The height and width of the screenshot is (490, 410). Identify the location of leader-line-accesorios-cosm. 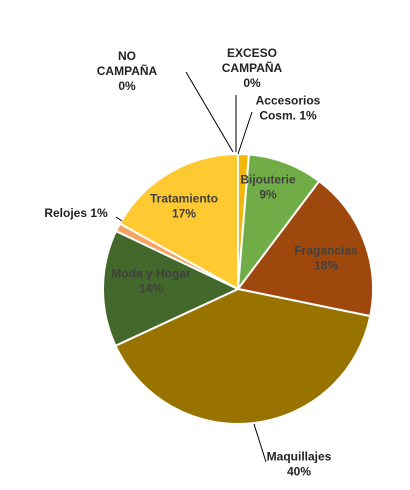
(245, 133).